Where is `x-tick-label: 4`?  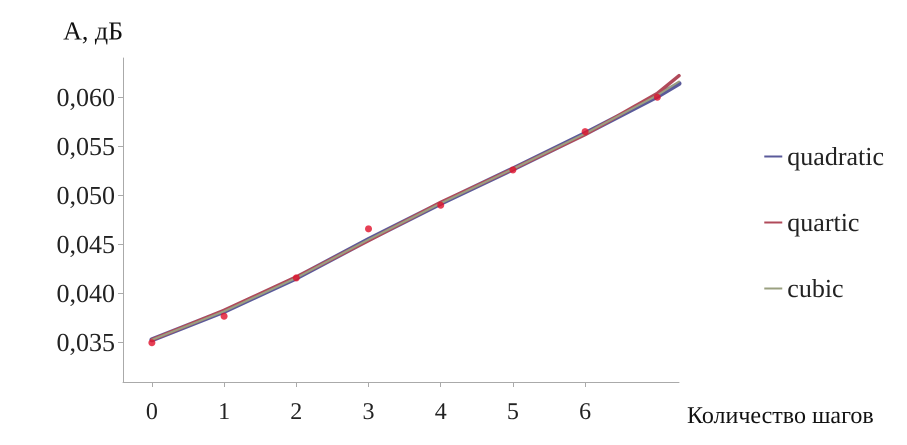 x-tick-label: 4 is located at coordinates (440, 412).